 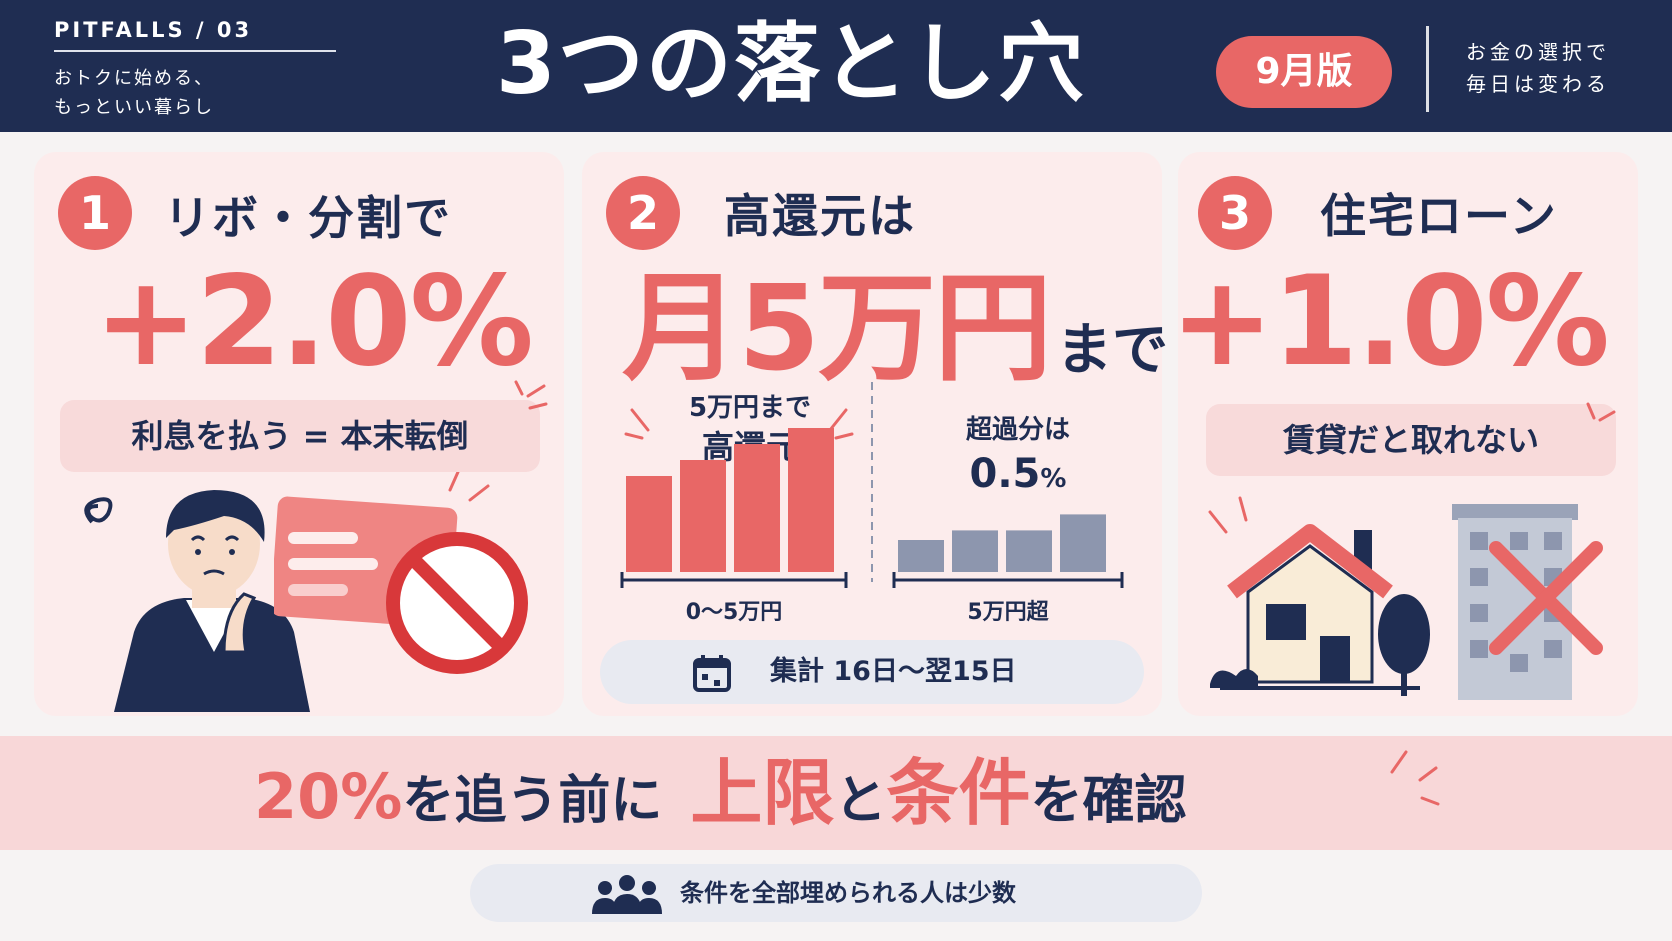 I want to click on aggregation-period-pill: 集計 16日〜翌15日, so click(x=872, y=672).